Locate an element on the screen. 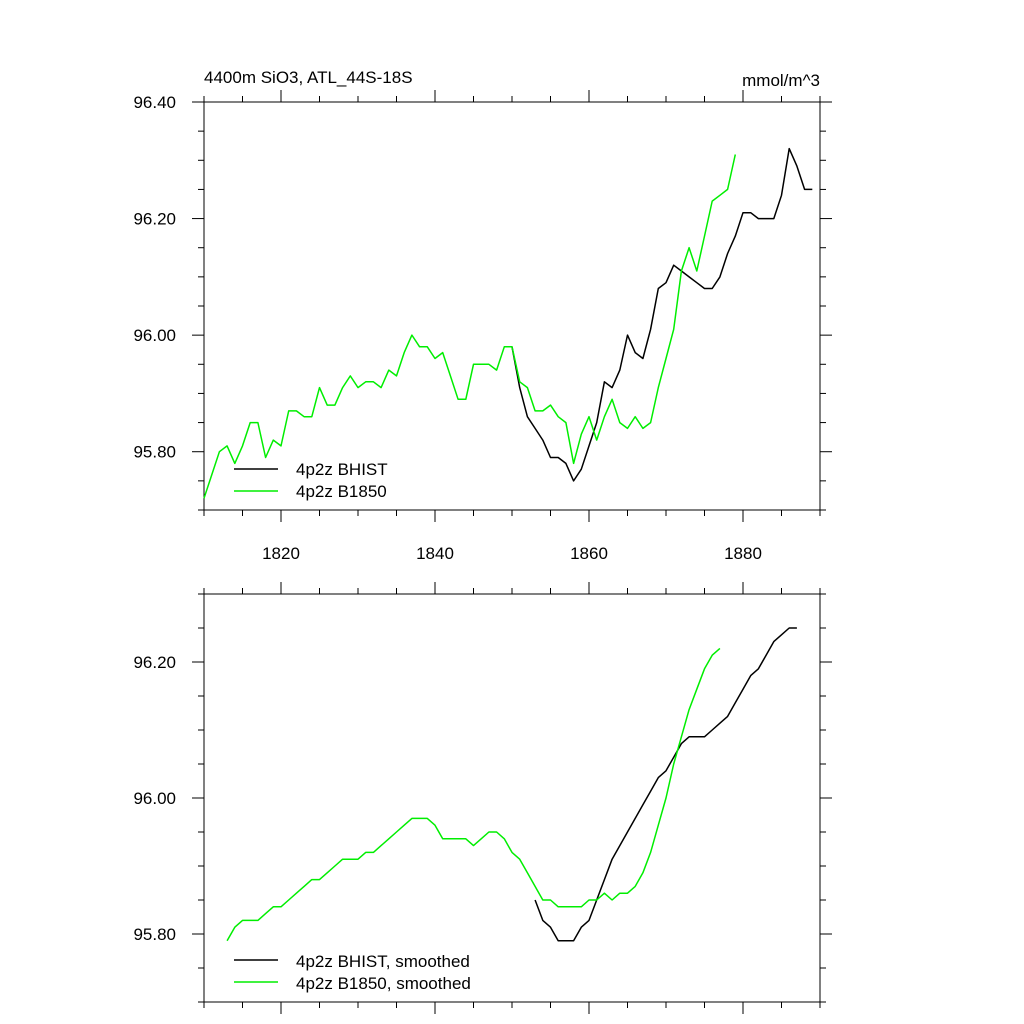 This screenshot has height=1024, width=1024. legend-label-bhist: 4p2z BHIST is located at coordinates (342, 469).